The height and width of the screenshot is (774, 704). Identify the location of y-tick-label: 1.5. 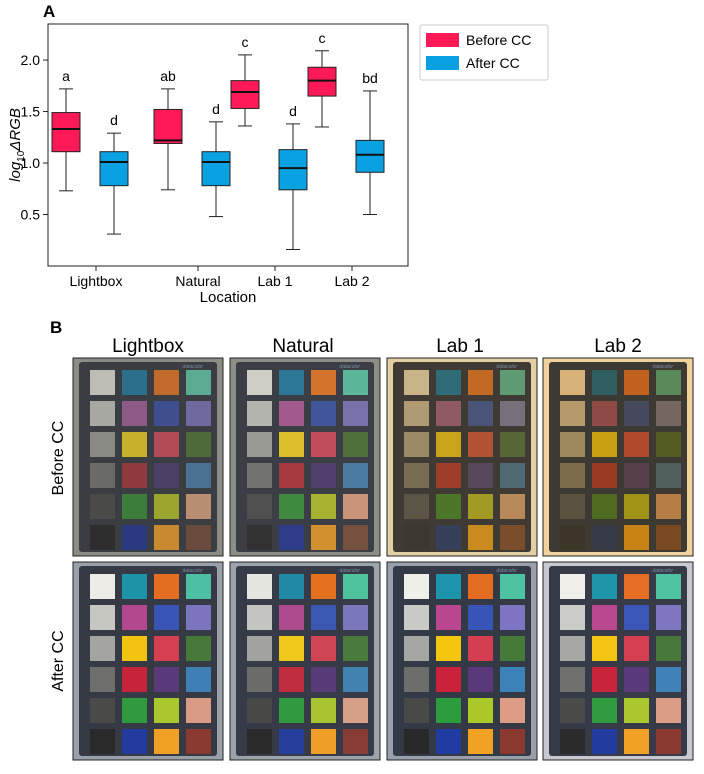
(31, 112).